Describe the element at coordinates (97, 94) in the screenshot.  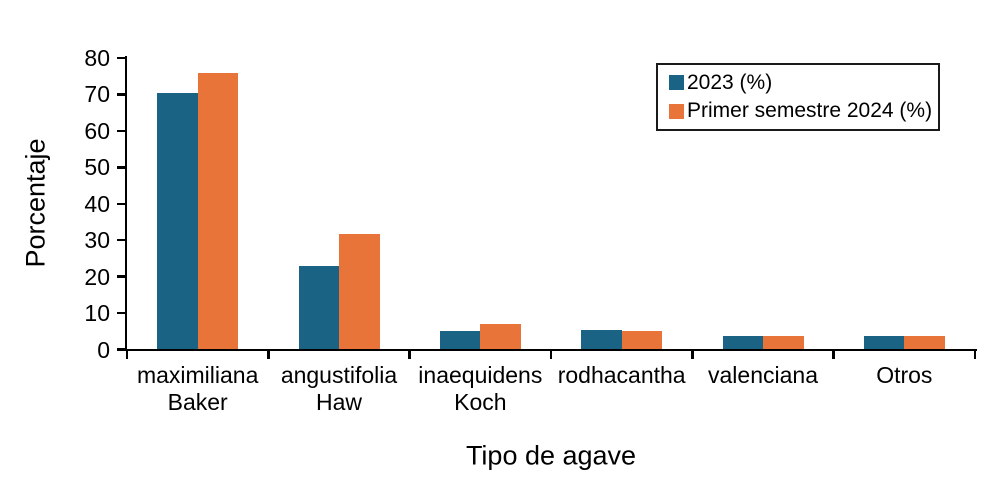
I see `y-tick-label: 70` at that location.